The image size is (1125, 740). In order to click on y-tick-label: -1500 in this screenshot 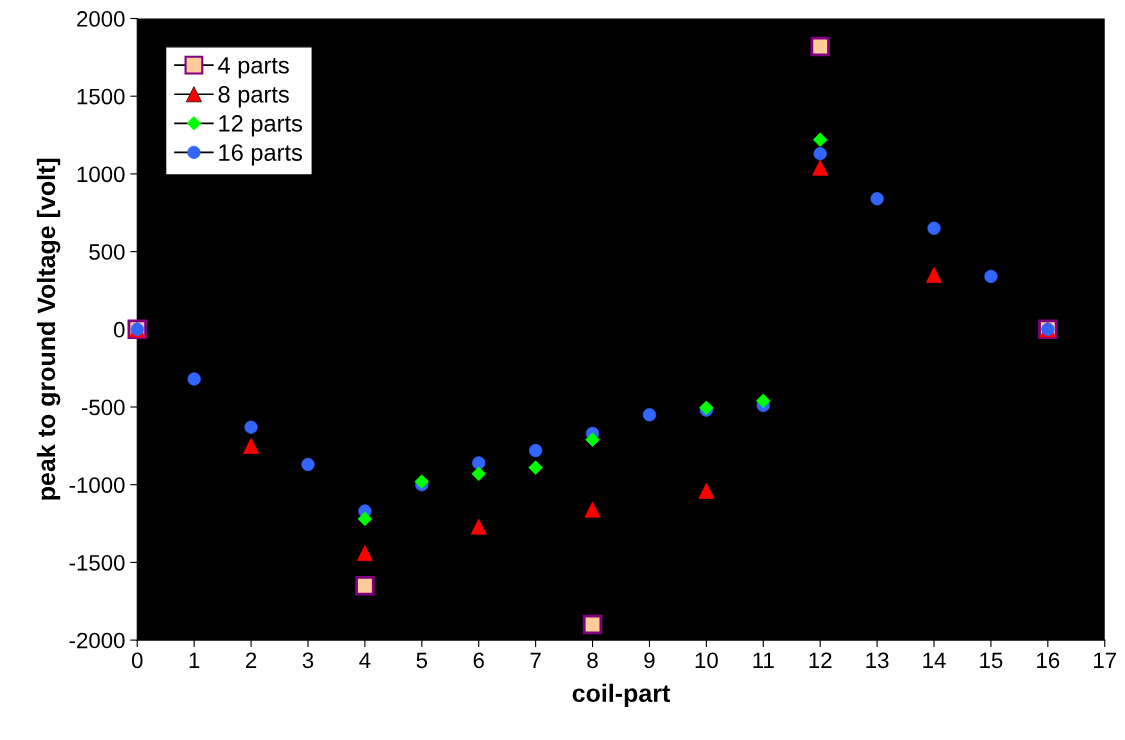, I will do `click(97, 562)`.